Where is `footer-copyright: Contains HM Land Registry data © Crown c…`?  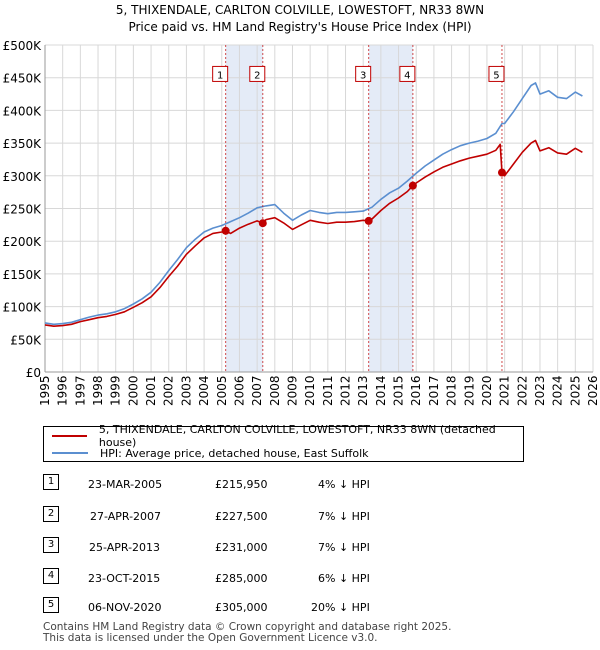
footer-copyright: Contains HM Land Registry data © Crown c… is located at coordinates (247, 627).